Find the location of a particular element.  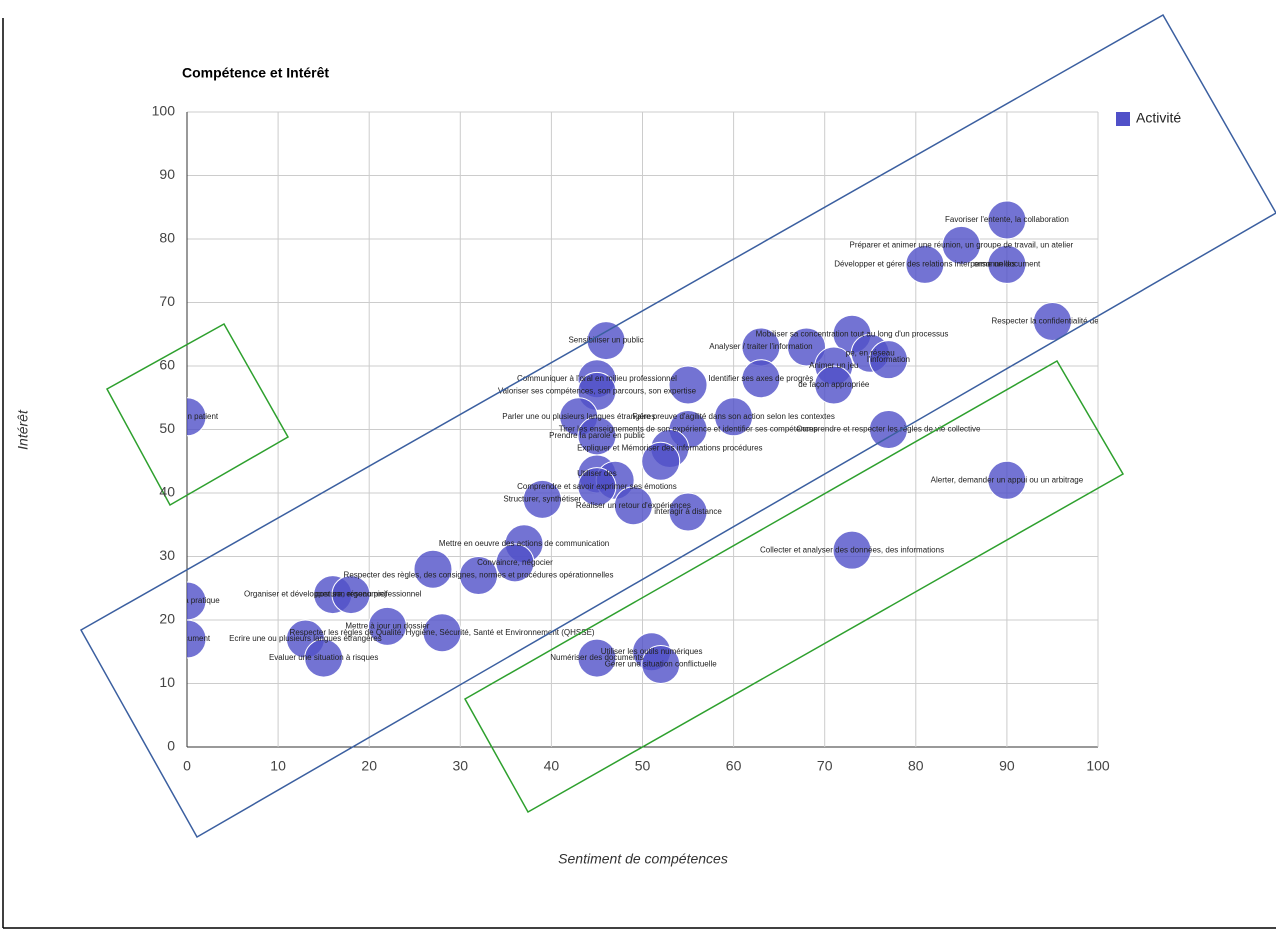

bubble-label: Structurer, synthétiser is located at coordinates (542, 498).